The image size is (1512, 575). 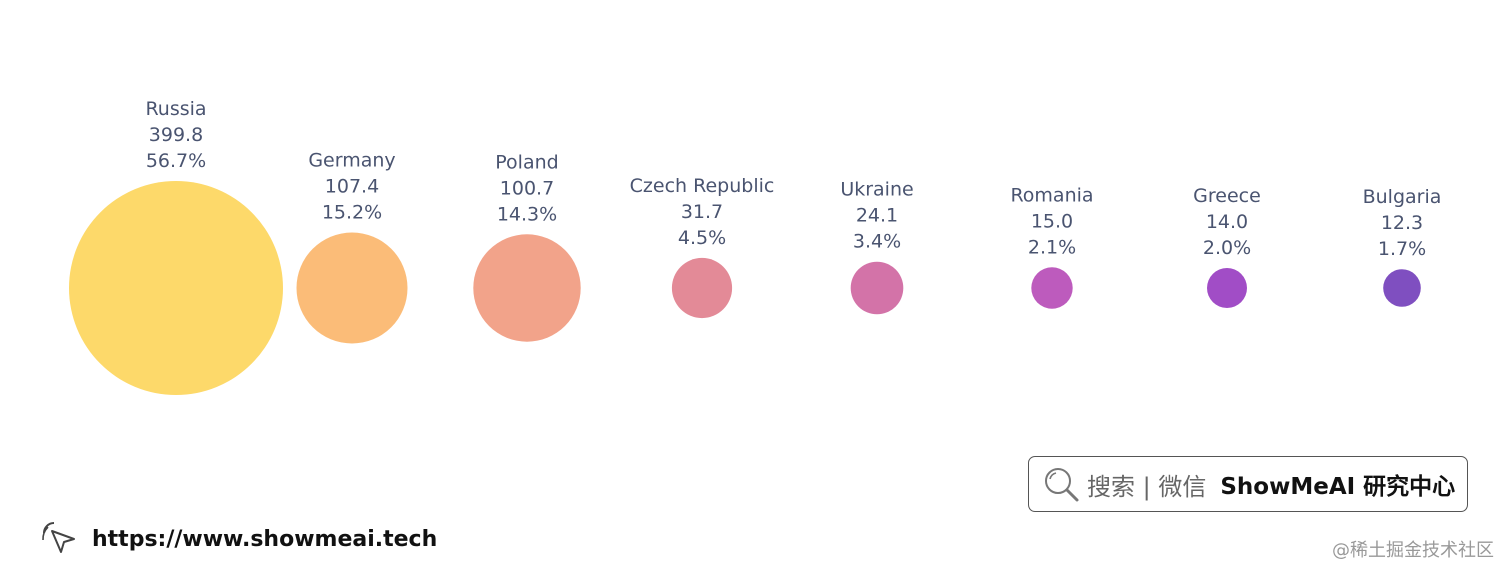 I want to click on country-label: Germany, so click(x=351, y=161).